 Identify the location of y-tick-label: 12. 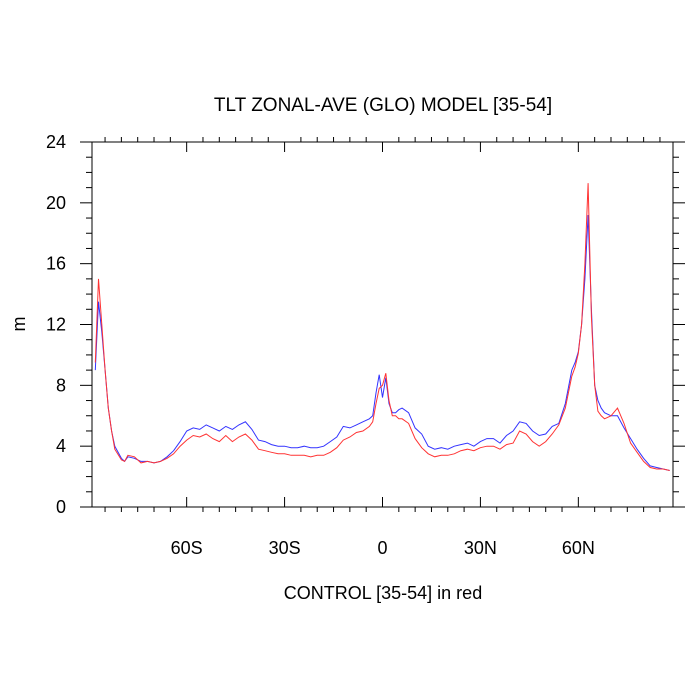
(56, 325).